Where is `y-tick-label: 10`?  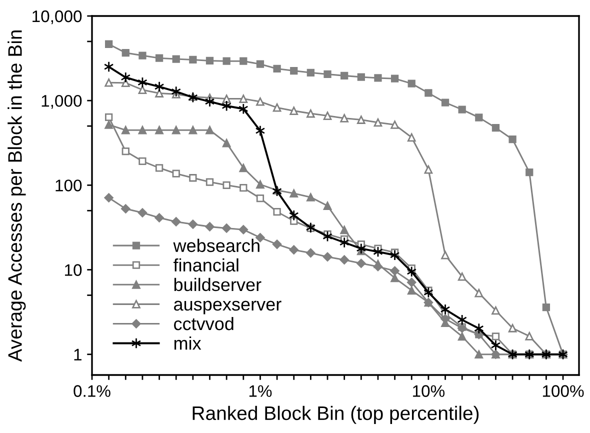
y-tick-label: 10 is located at coordinates (73, 270).